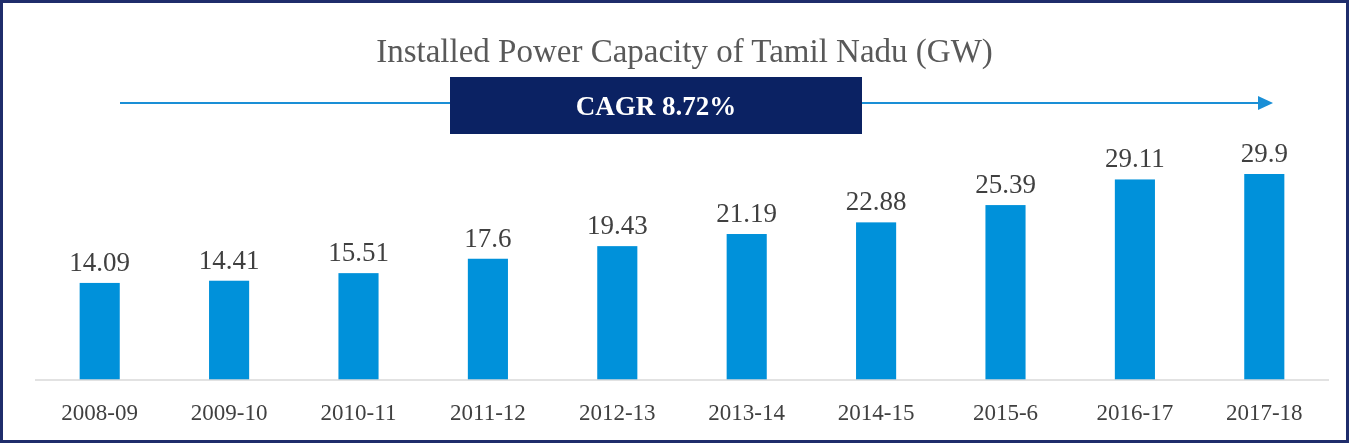  What do you see at coordinates (358, 252) in the screenshot?
I see `data-label: 15.51` at bounding box center [358, 252].